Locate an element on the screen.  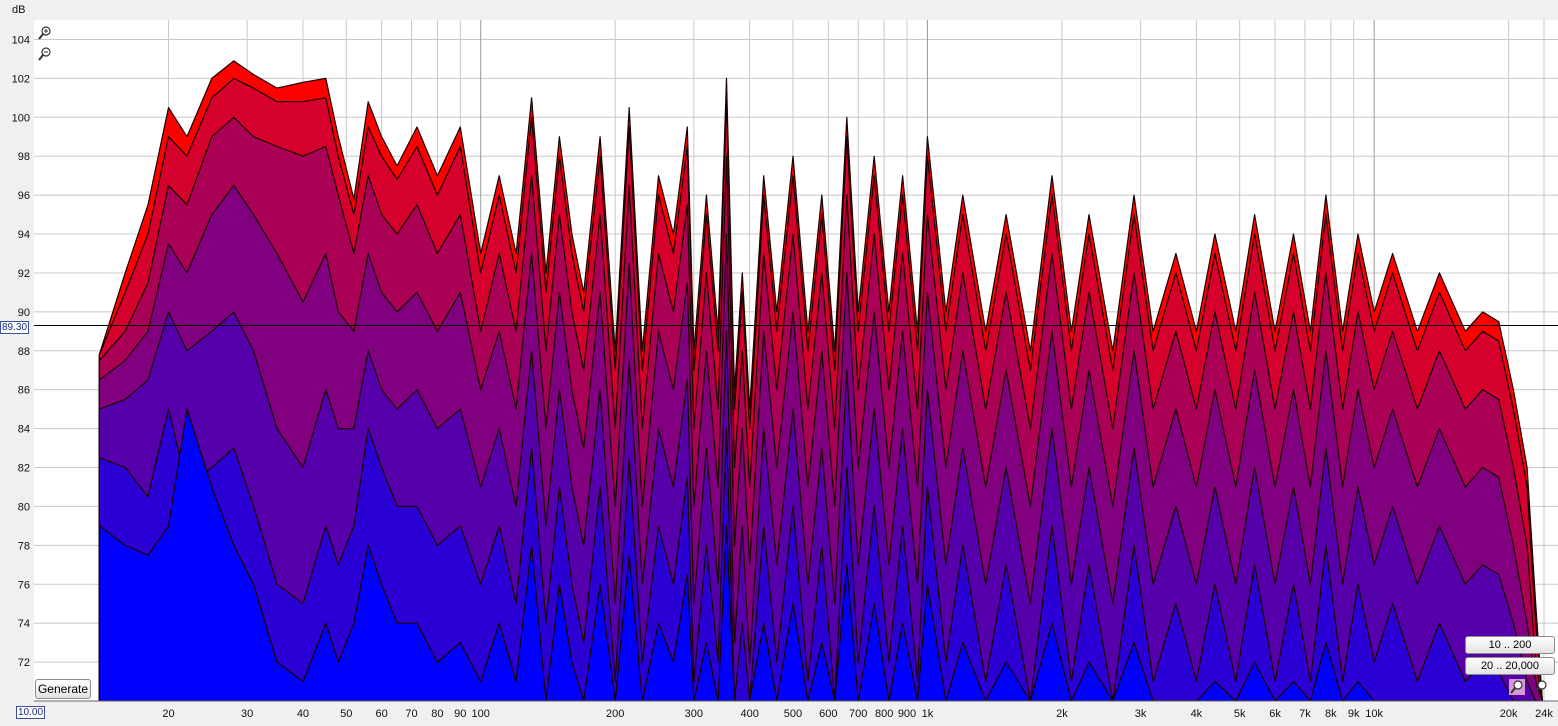
range-10-200-button: 10 .. 200 is located at coordinates (1510, 645).